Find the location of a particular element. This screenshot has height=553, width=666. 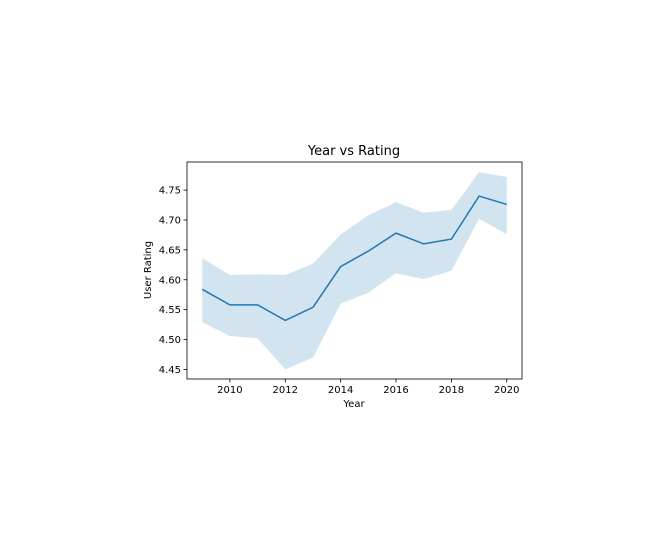

x-tick-label: 2010 is located at coordinates (229, 390).